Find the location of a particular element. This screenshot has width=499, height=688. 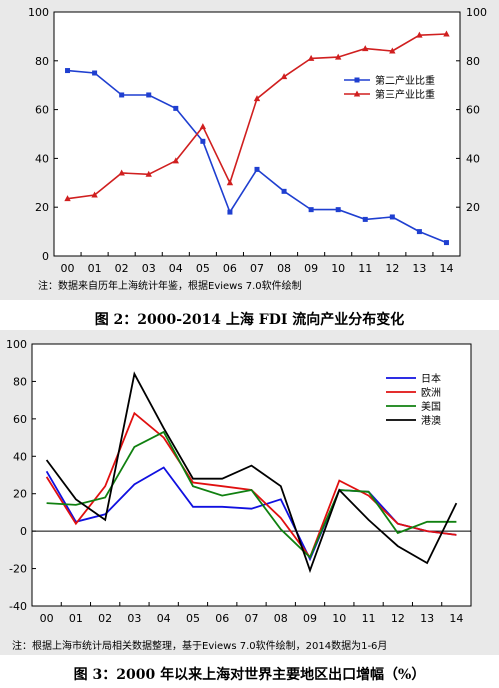

legend-label-4: 港澳 is located at coordinates (431, 420).